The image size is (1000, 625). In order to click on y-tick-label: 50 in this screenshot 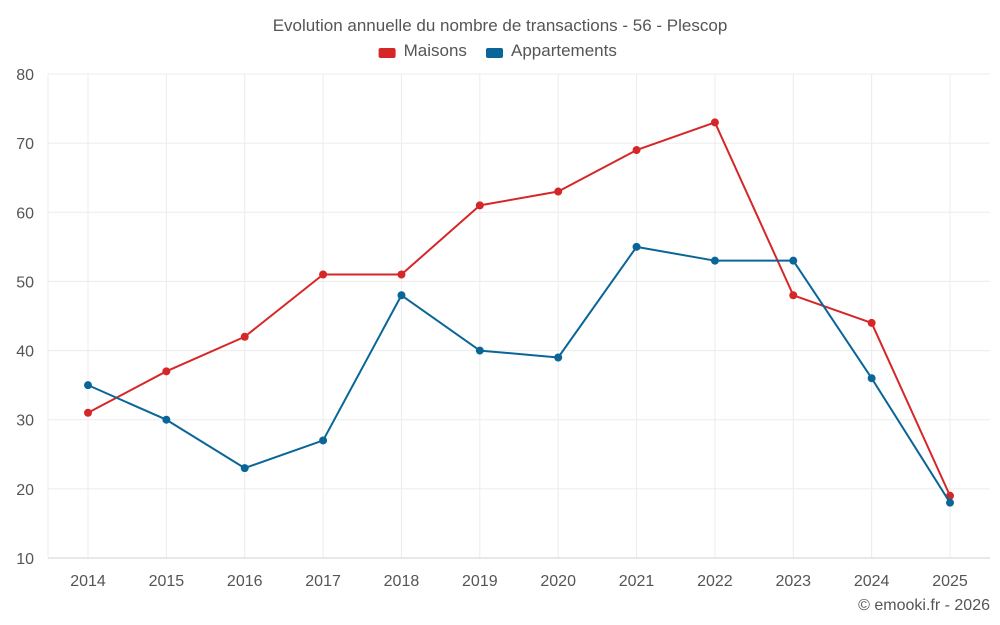, I will do `click(25, 282)`.